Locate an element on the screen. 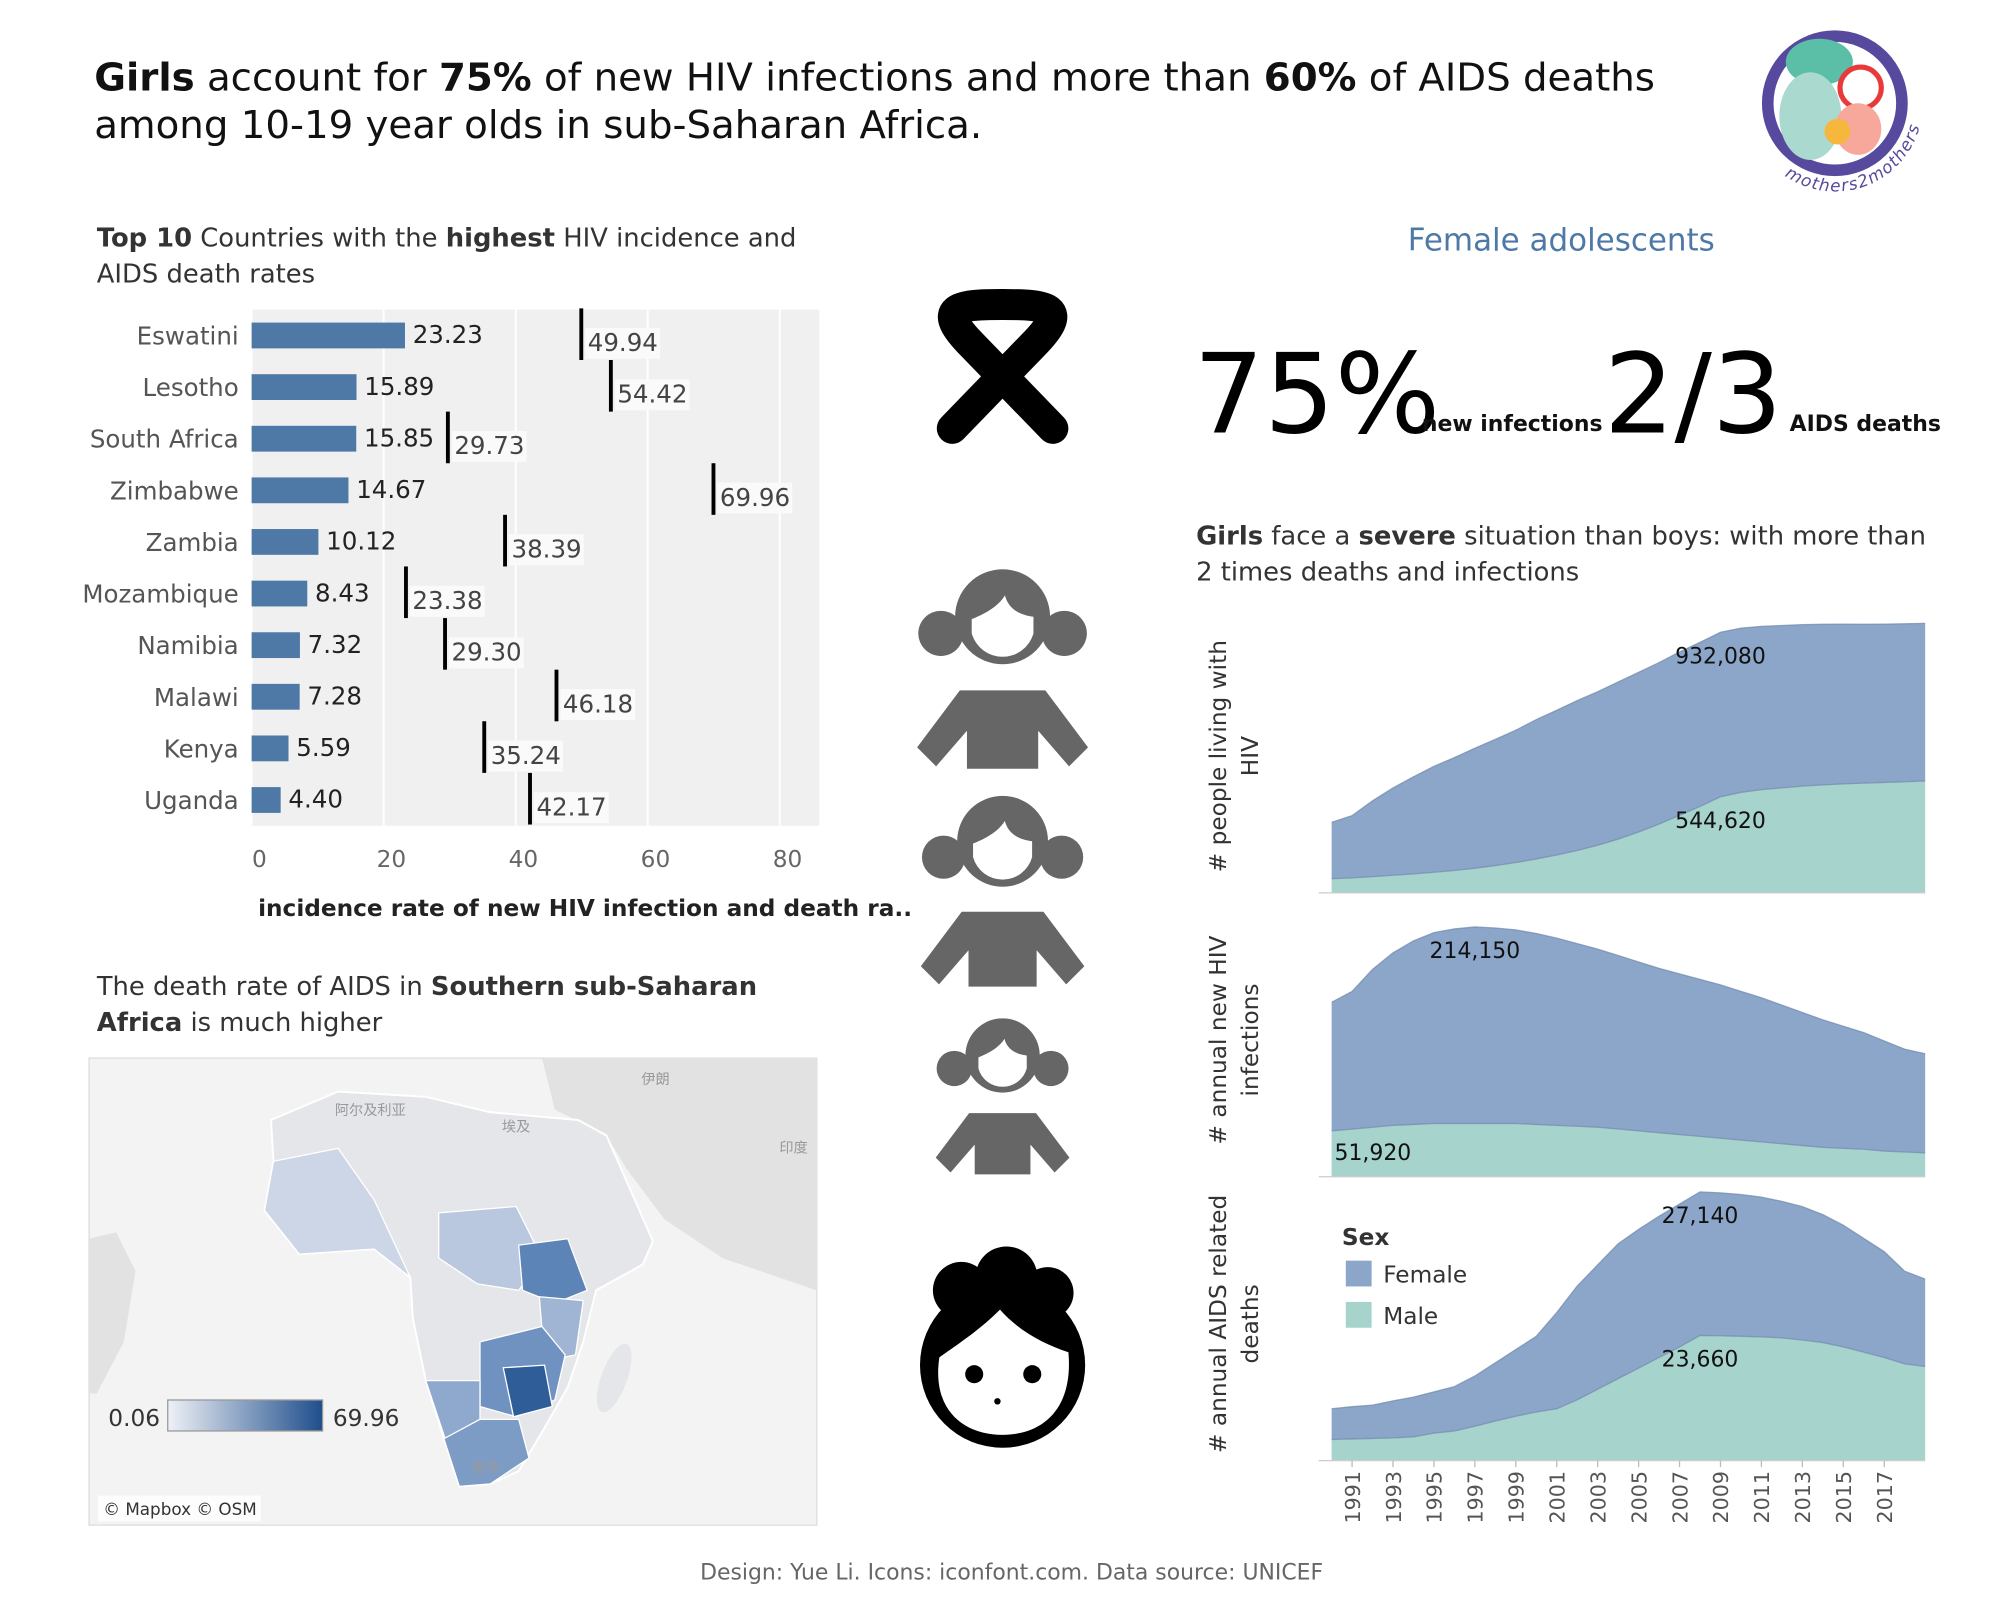  area-value-label: 544,620 is located at coordinates (1720, 821).